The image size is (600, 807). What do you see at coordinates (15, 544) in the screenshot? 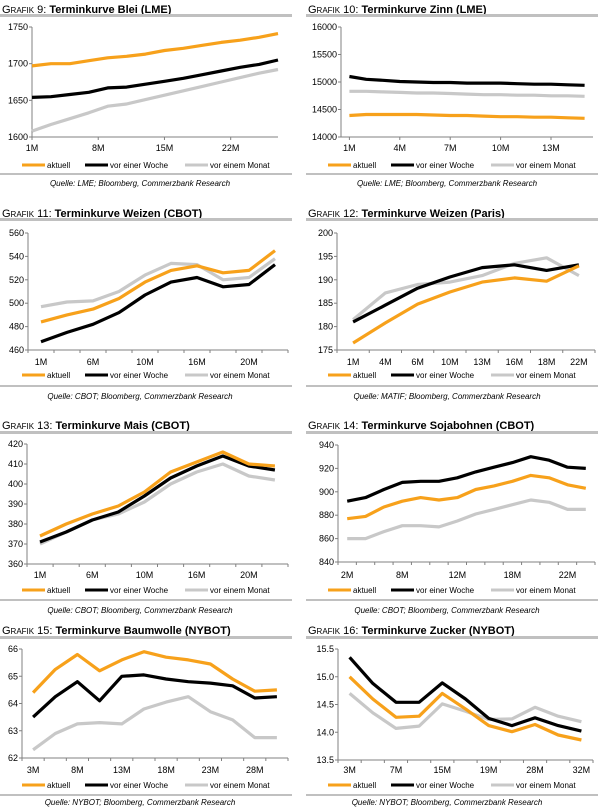
I see `y-tick-label: 370` at bounding box center [15, 544].